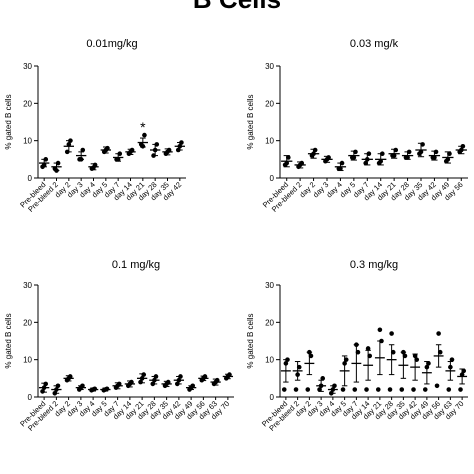  I want to click on figure-title: B Cells, so click(237, 7).